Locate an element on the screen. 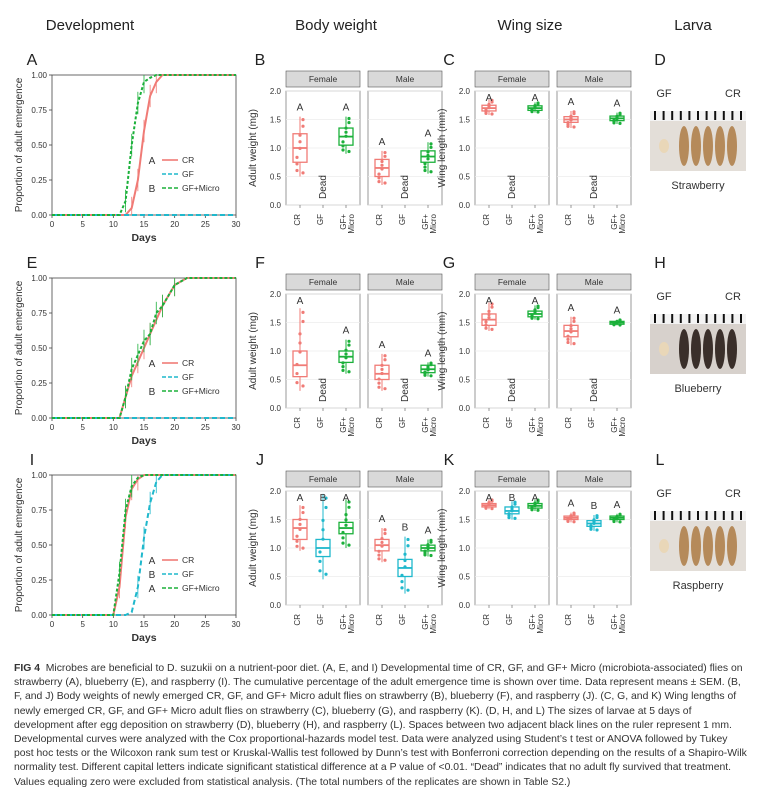 The width and height of the screenshot is (760, 790). y-axis-label: Adult weight (mg) is located at coordinates (253, 351).